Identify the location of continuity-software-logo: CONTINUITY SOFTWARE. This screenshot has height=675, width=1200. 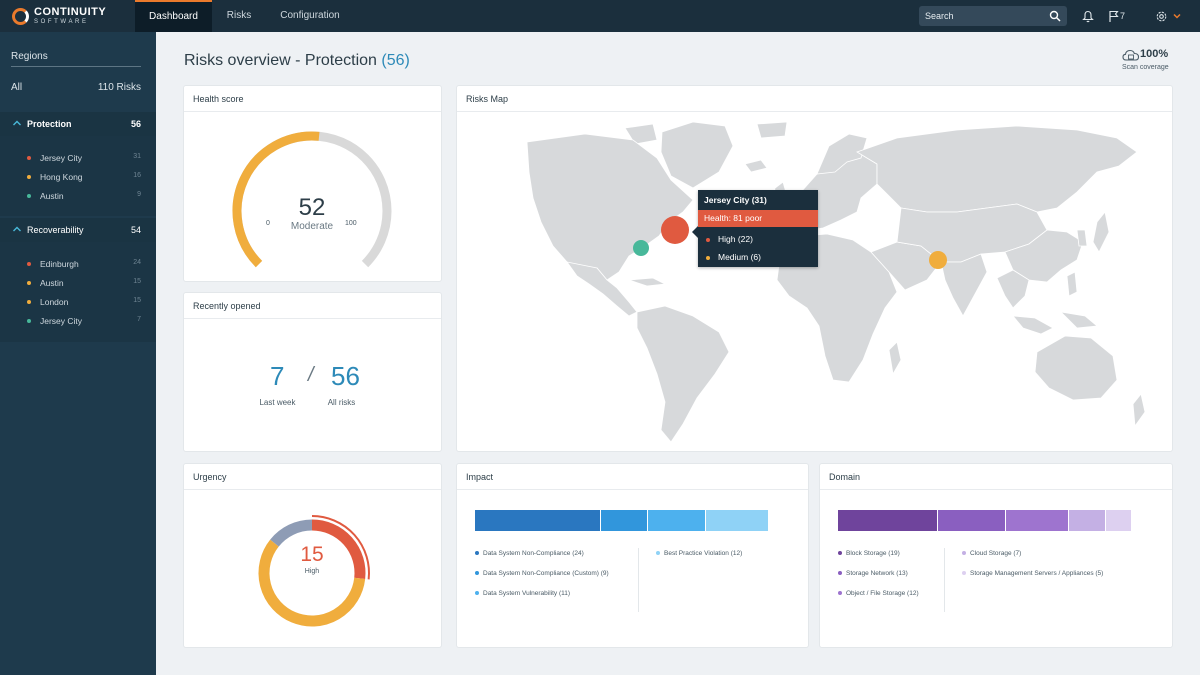
(59, 16).